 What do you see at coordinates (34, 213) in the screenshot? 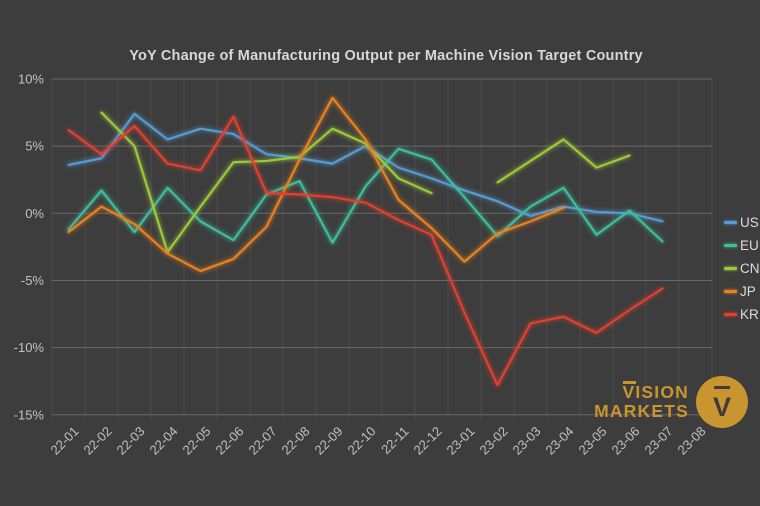
I see `y-tick-label: 0%` at bounding box center [34, 213].